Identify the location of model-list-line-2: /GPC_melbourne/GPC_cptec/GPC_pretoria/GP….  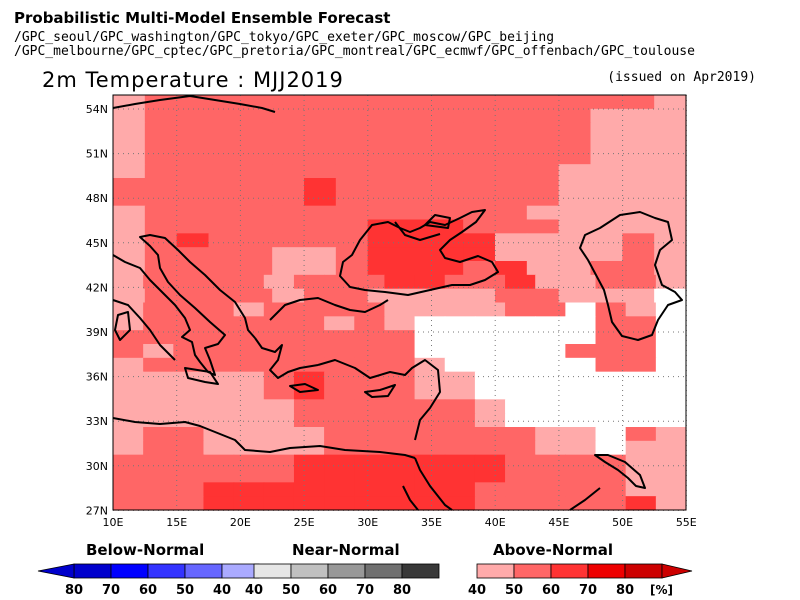
(354, 51).